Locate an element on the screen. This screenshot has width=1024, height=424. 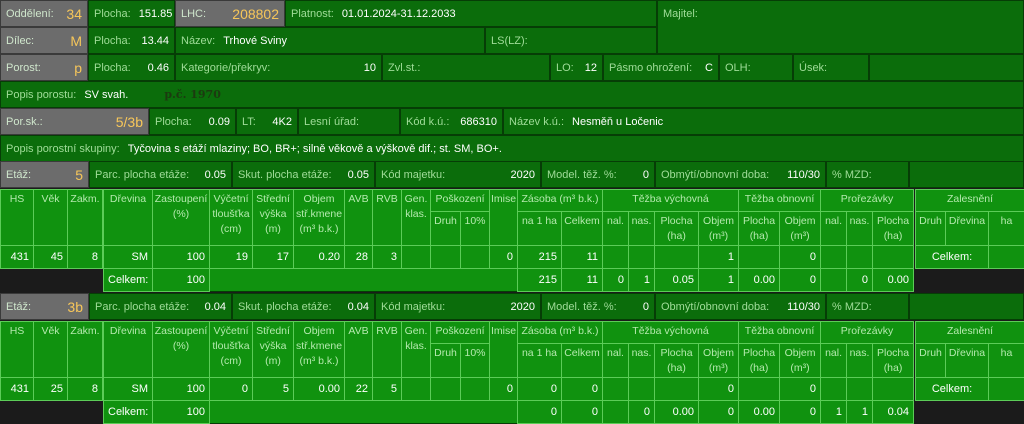
kategorie-field: Kategorie/překryv: 10 is located at coordinates (278, 67).